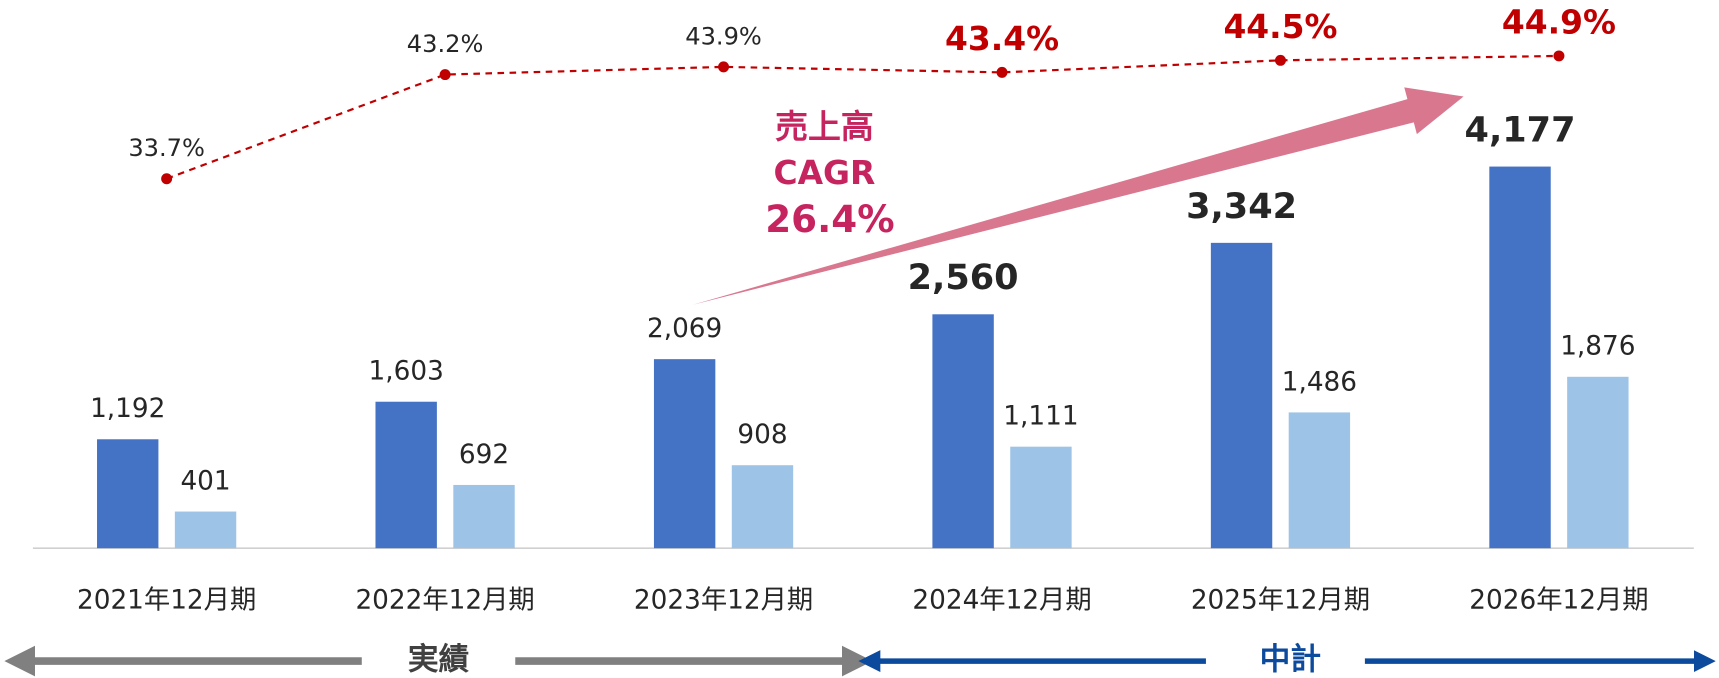  Describe the element at coordinates (1559, 22) in the screenshot. I see `data-label: 44.9%` at that location.